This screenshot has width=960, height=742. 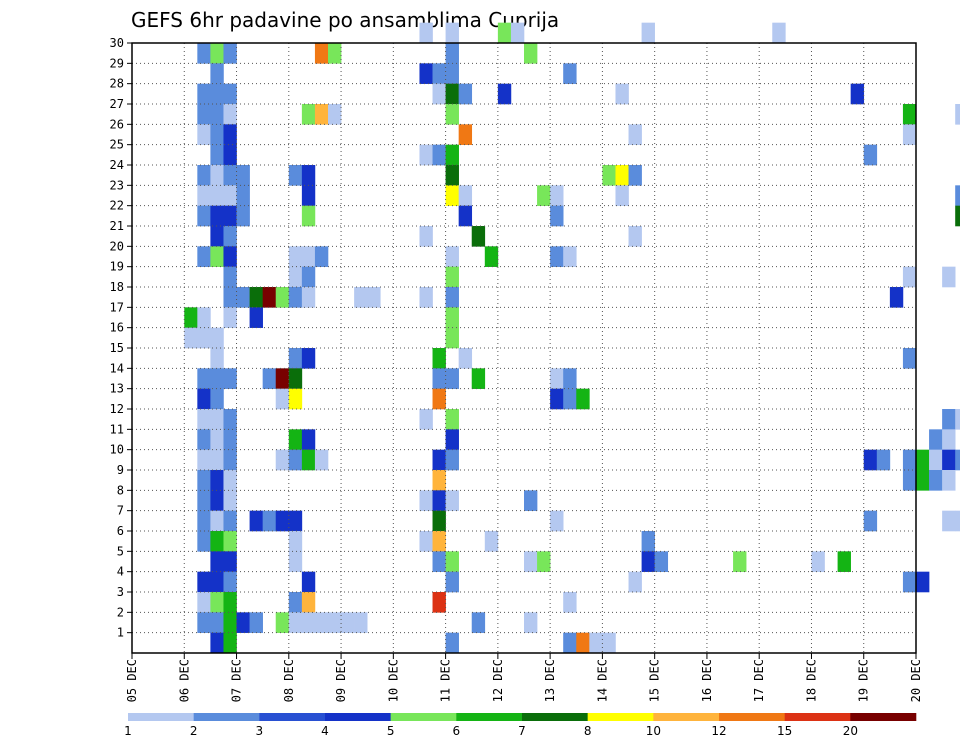 What do you see at coordinates (446, 680) in the screenshot?
I see `x-tick-label: 11 DEC` at bounding box center [446, 680].